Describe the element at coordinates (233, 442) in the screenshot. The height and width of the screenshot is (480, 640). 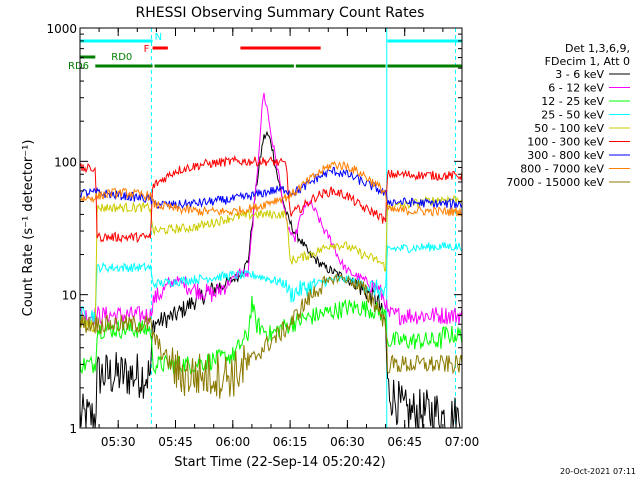
I see `x-tick-label-2: 06:00` at that location.